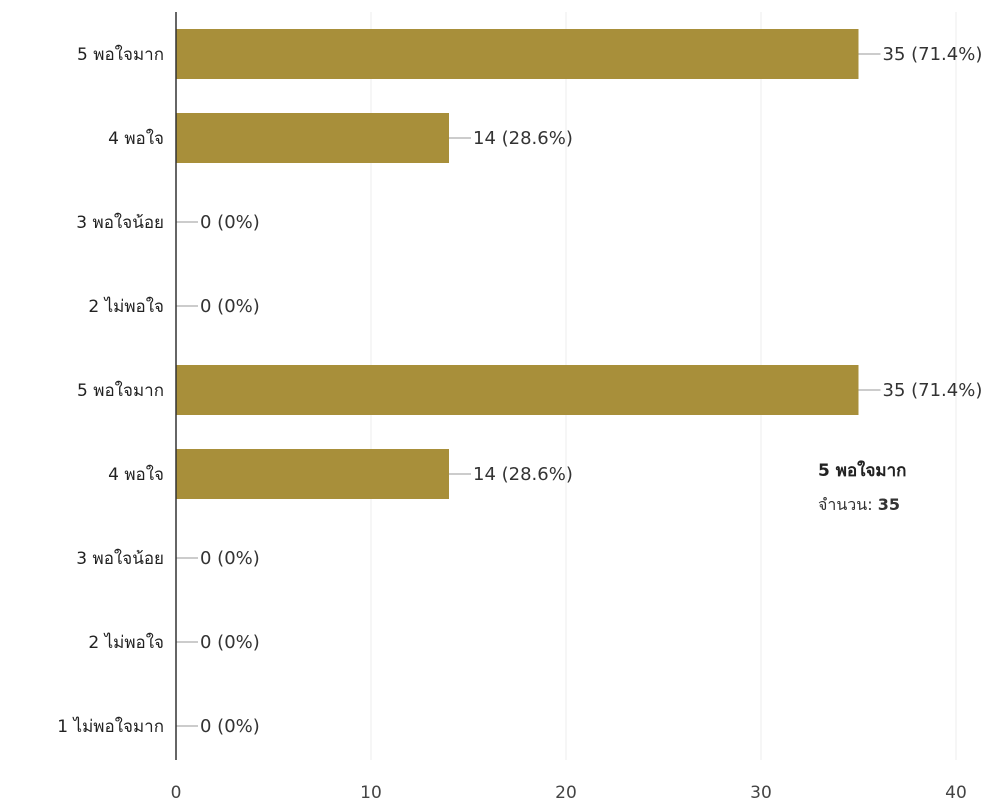 This screenshot has width=999, height=805. I want to click on x-tick-label: 0, so click(176, 793).